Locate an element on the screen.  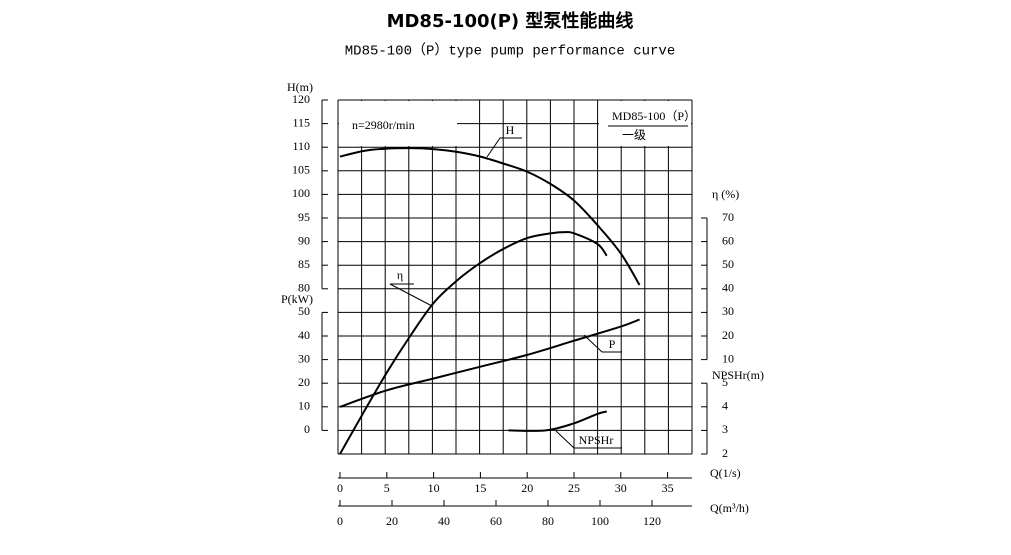
x-tick-label: 10 is located at coordinates (434, 488).